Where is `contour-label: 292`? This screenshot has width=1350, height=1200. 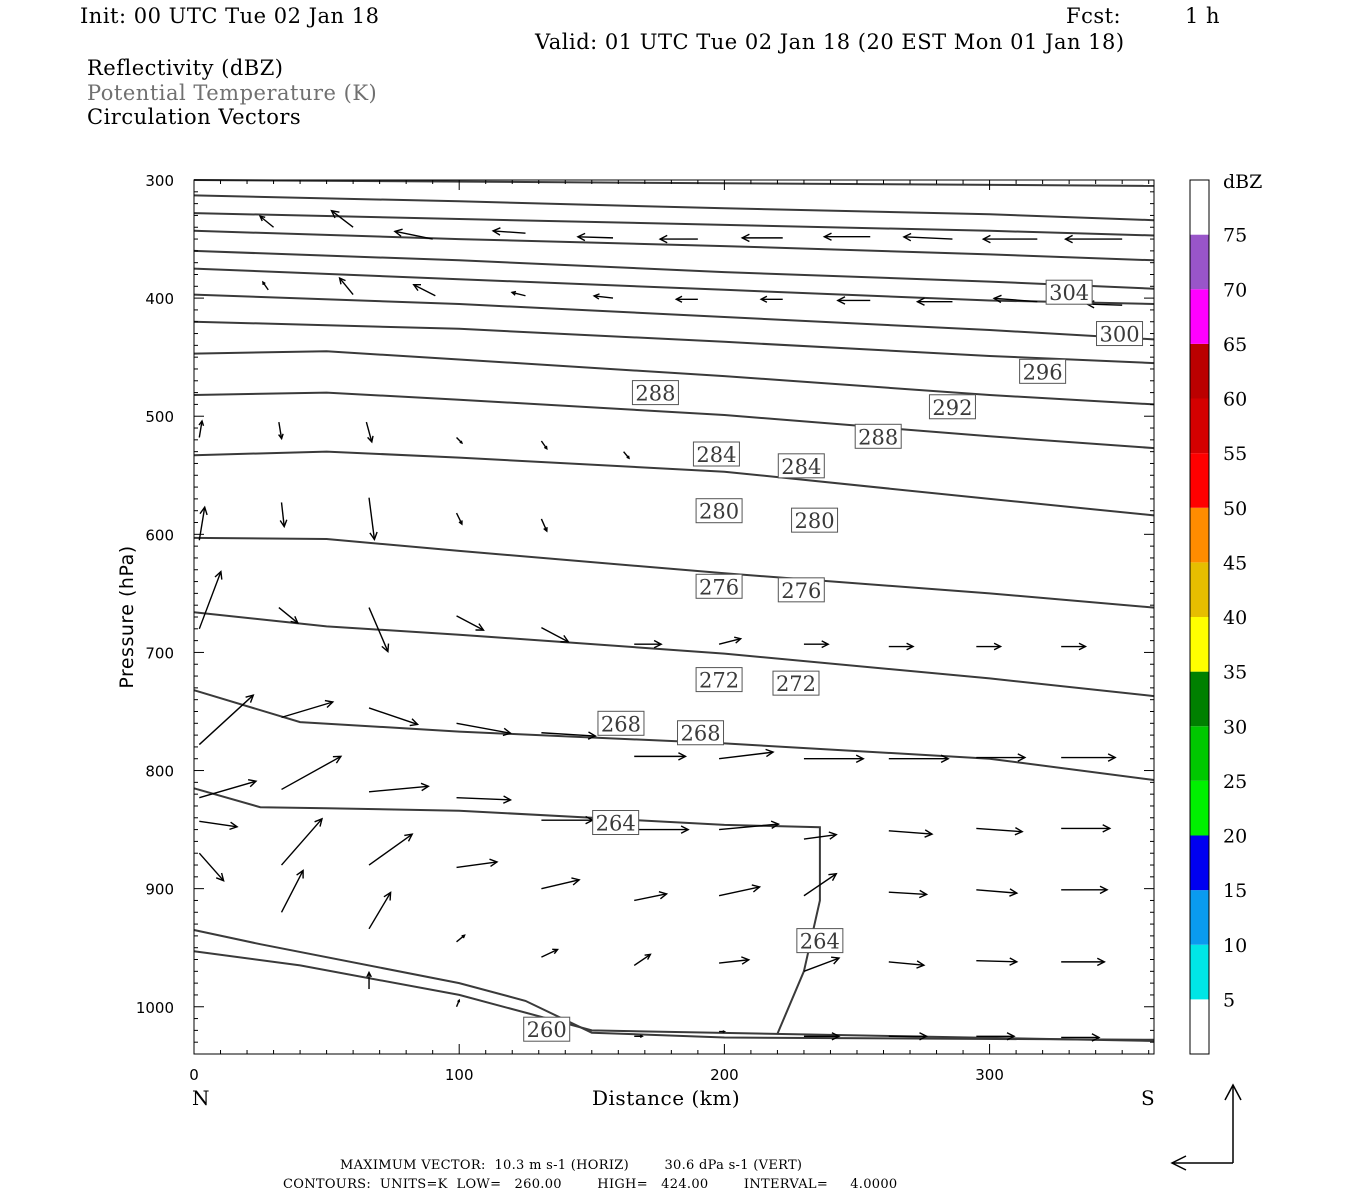
contour-label: 292 is located at coordinates (952, 408).